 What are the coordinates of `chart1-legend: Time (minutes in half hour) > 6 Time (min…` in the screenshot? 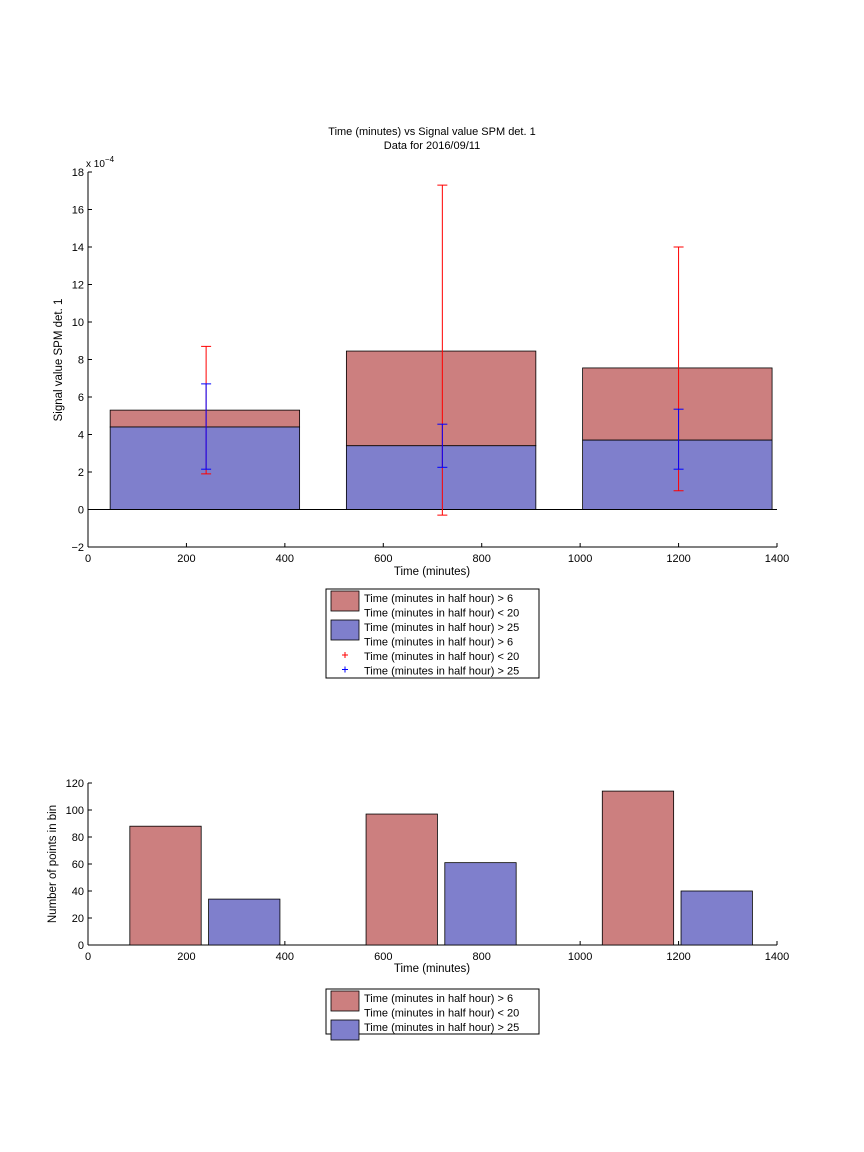 It's located at (432, 633).